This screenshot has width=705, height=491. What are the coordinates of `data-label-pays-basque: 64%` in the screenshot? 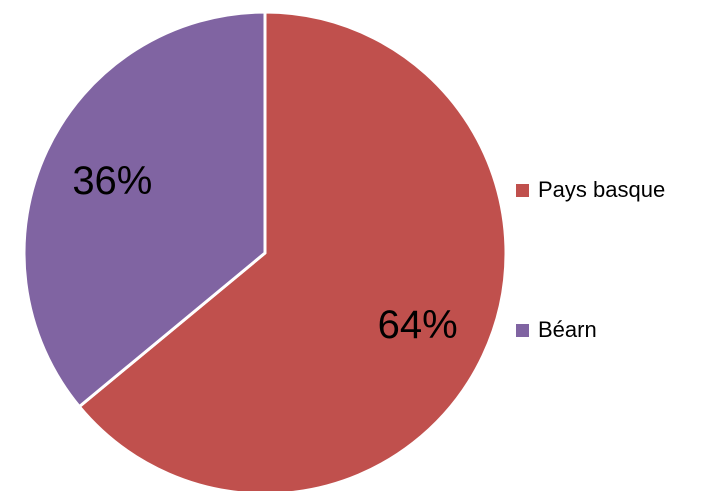 It's located at (418, 325).